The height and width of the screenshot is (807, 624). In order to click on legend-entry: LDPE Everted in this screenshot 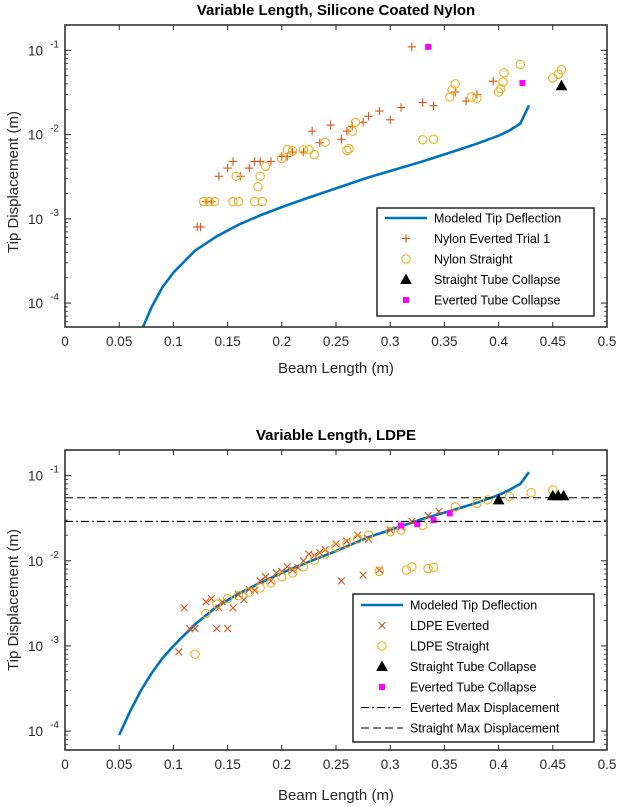, I will do `click(433, 626)`.